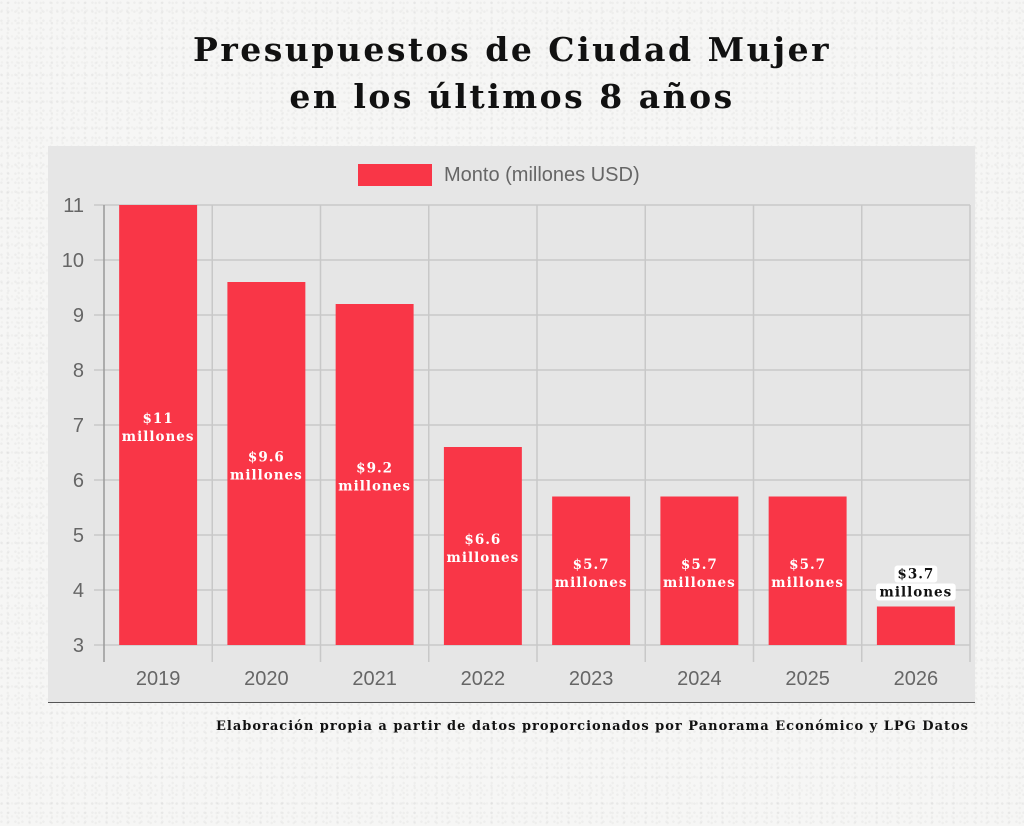 The width and height of the screenshot is (1024, 826). I want to click on x-tick-label: 2024, so click(699, 679).